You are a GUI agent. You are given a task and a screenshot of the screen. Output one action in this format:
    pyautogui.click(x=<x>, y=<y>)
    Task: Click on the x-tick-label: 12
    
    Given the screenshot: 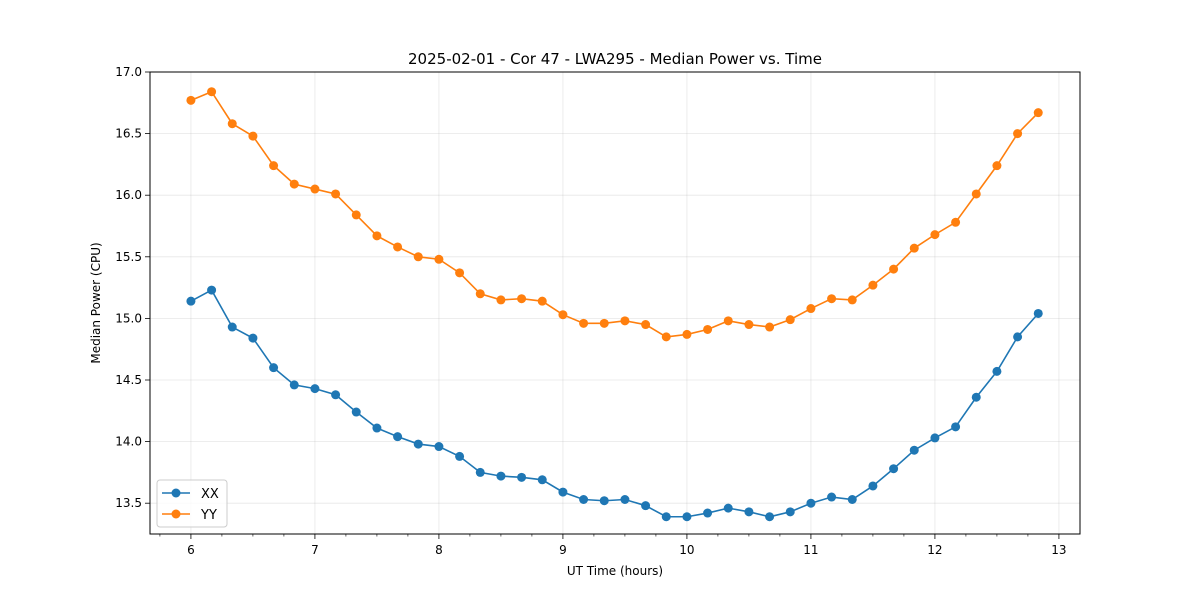 What is the action you would take?
    pyautogui.click(x=934, y=550)
    